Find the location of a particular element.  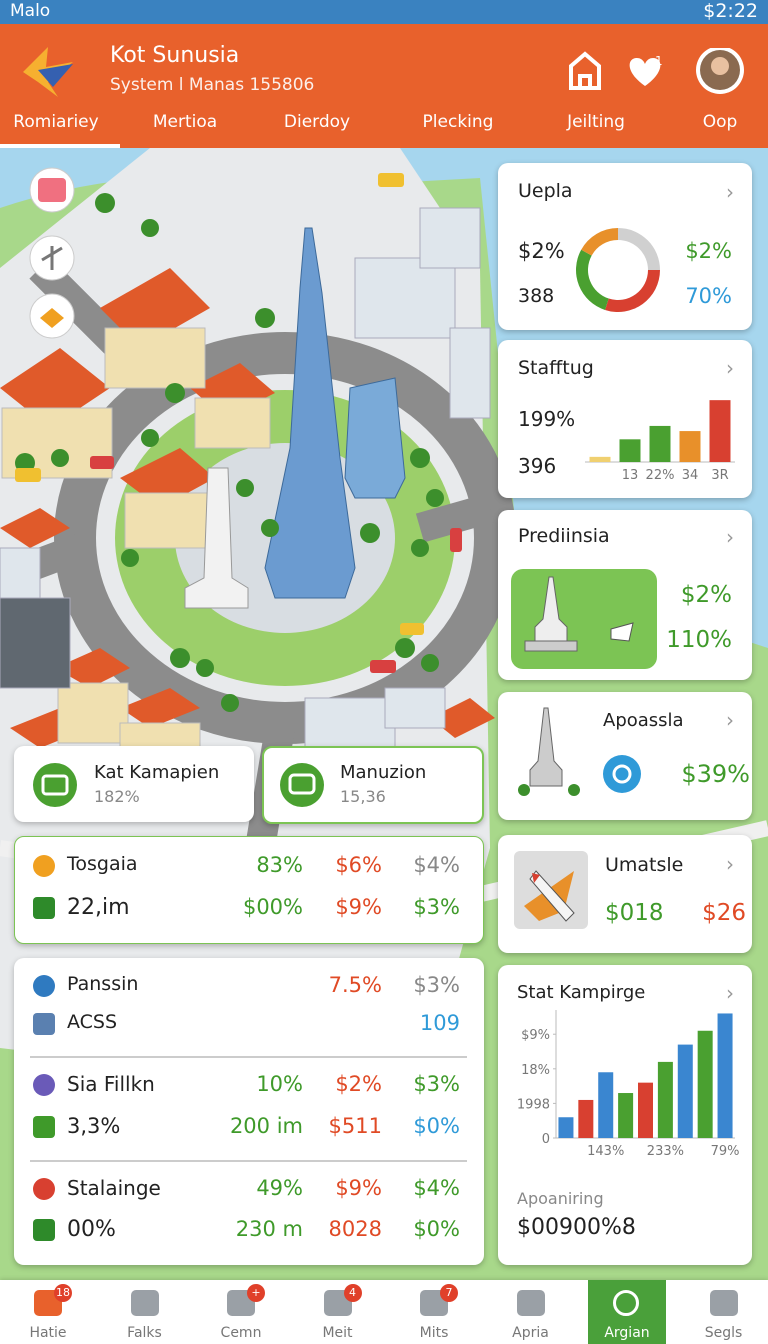

row-value: 49% is located at coordinates (279, 1188).